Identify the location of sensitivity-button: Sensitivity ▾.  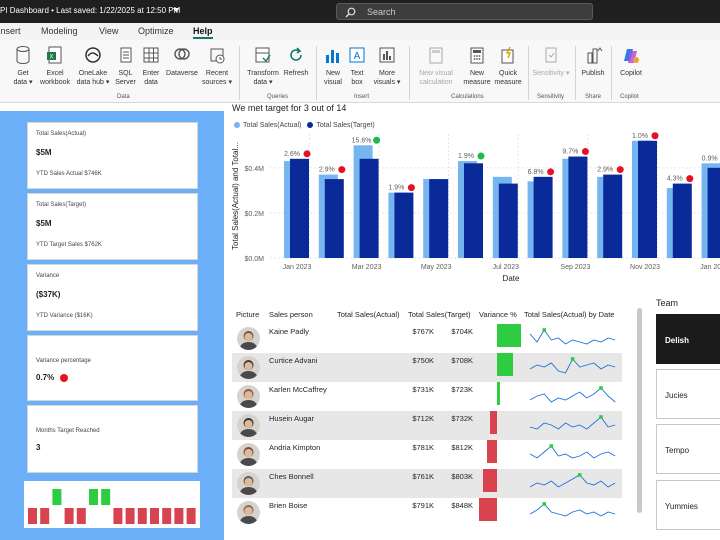
(551, 61).